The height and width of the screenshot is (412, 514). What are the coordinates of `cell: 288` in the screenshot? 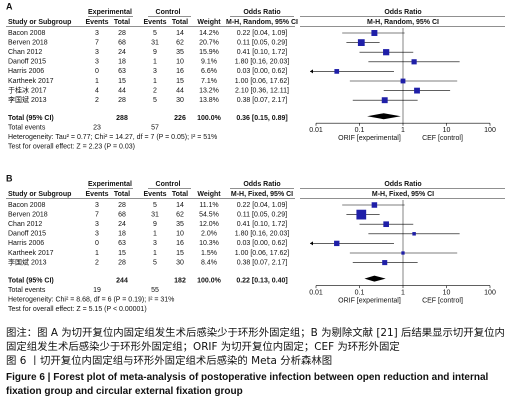 It's located at (122, 118).